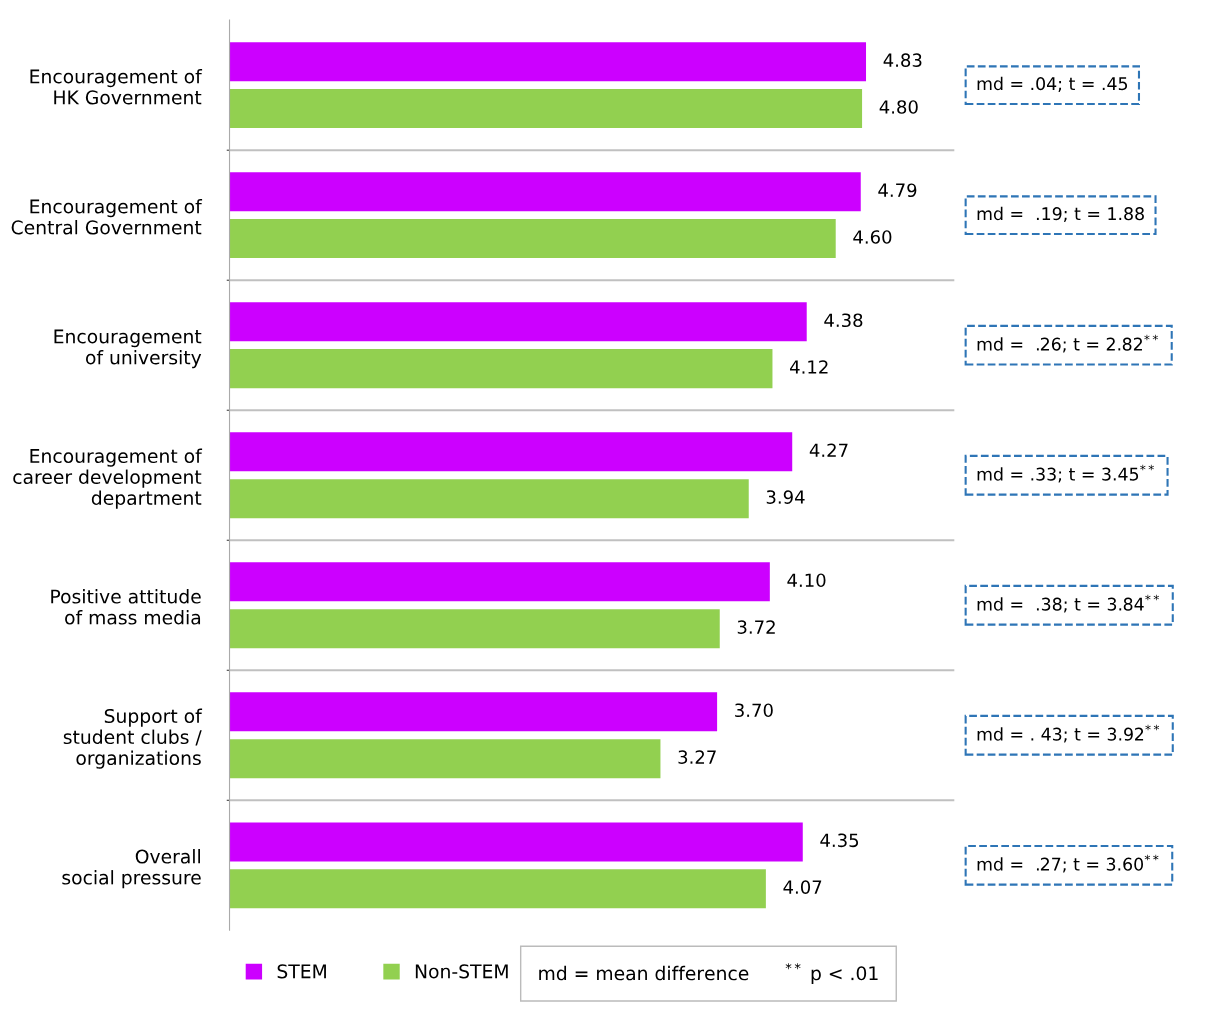 The image size is (1208, 1009). I want to click on y-tick-label: Support of student clubs / organizations, so click(133, 738).